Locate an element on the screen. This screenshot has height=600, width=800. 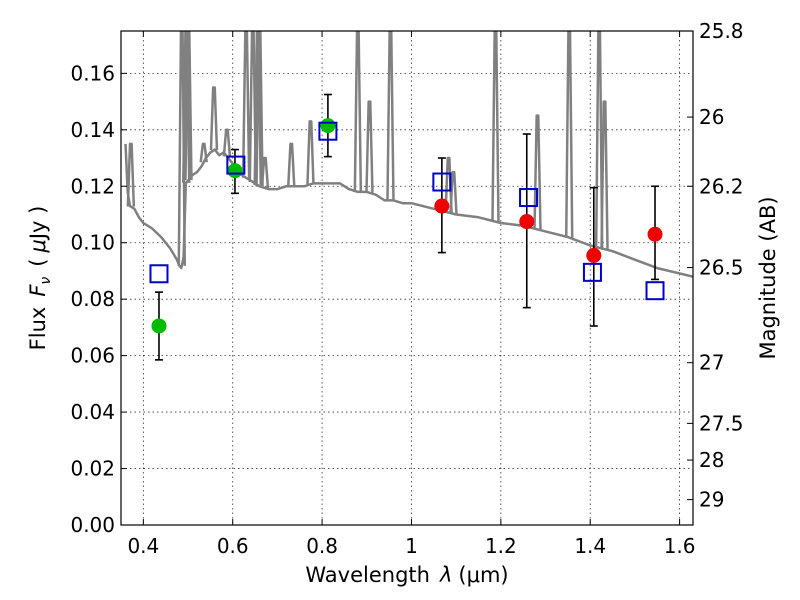
x-axis-label: Wavelength λ (μm) is located at coordinates (406, 575).